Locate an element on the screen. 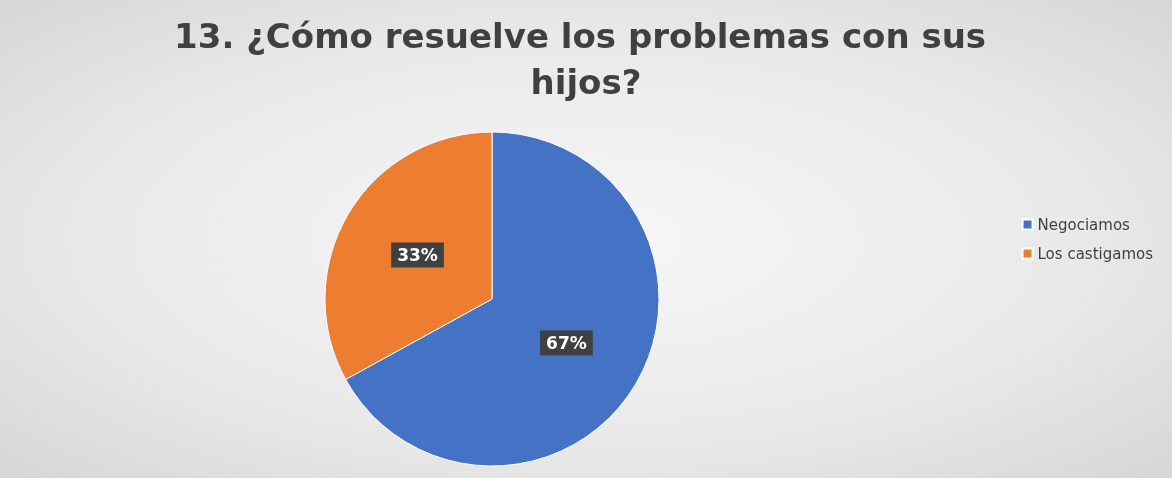 The image size is (1172, 478). data-label: 33% is located at coordinates (417, 254).